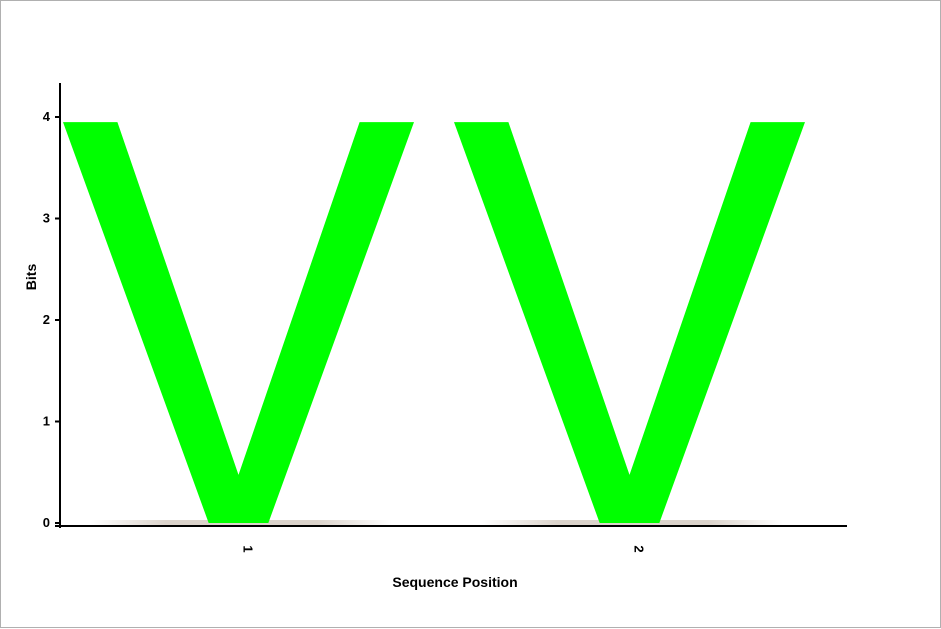  What do you see at coordinates (47, 116) in the screenshot?
I see `y-tick-label: 4` at bounding box center [47, 116].